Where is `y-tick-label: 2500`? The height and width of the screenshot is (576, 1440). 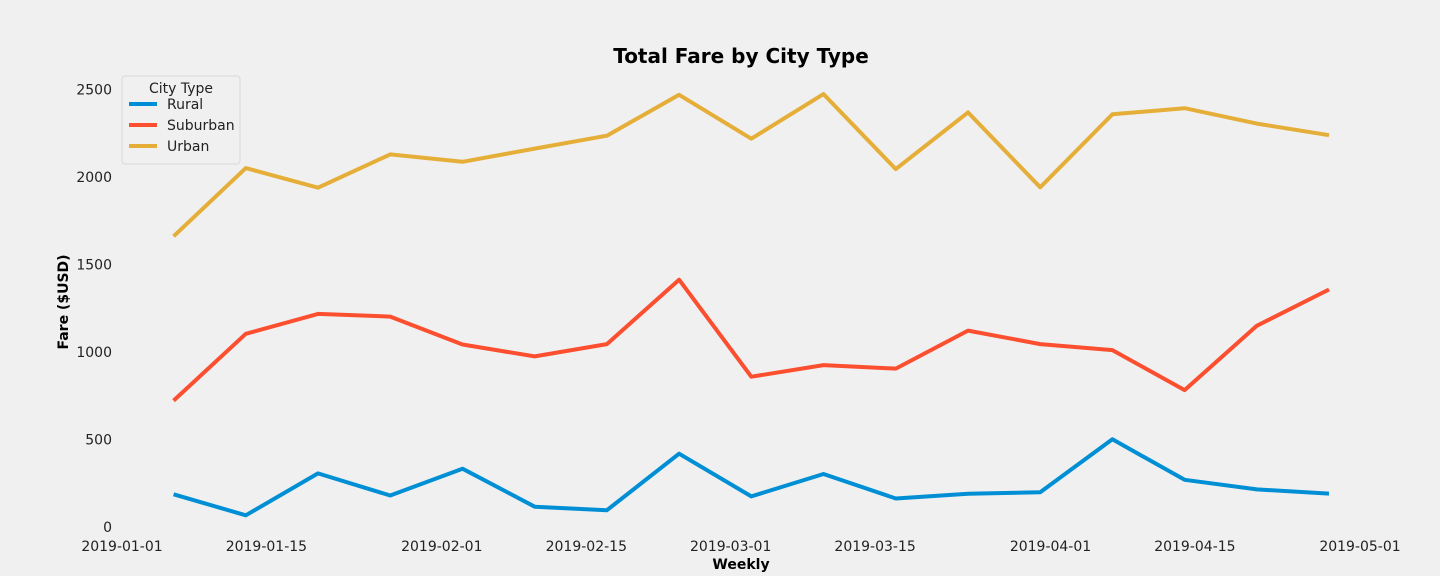
y-tick-label: 2500 is located at coordinates (94, 91).